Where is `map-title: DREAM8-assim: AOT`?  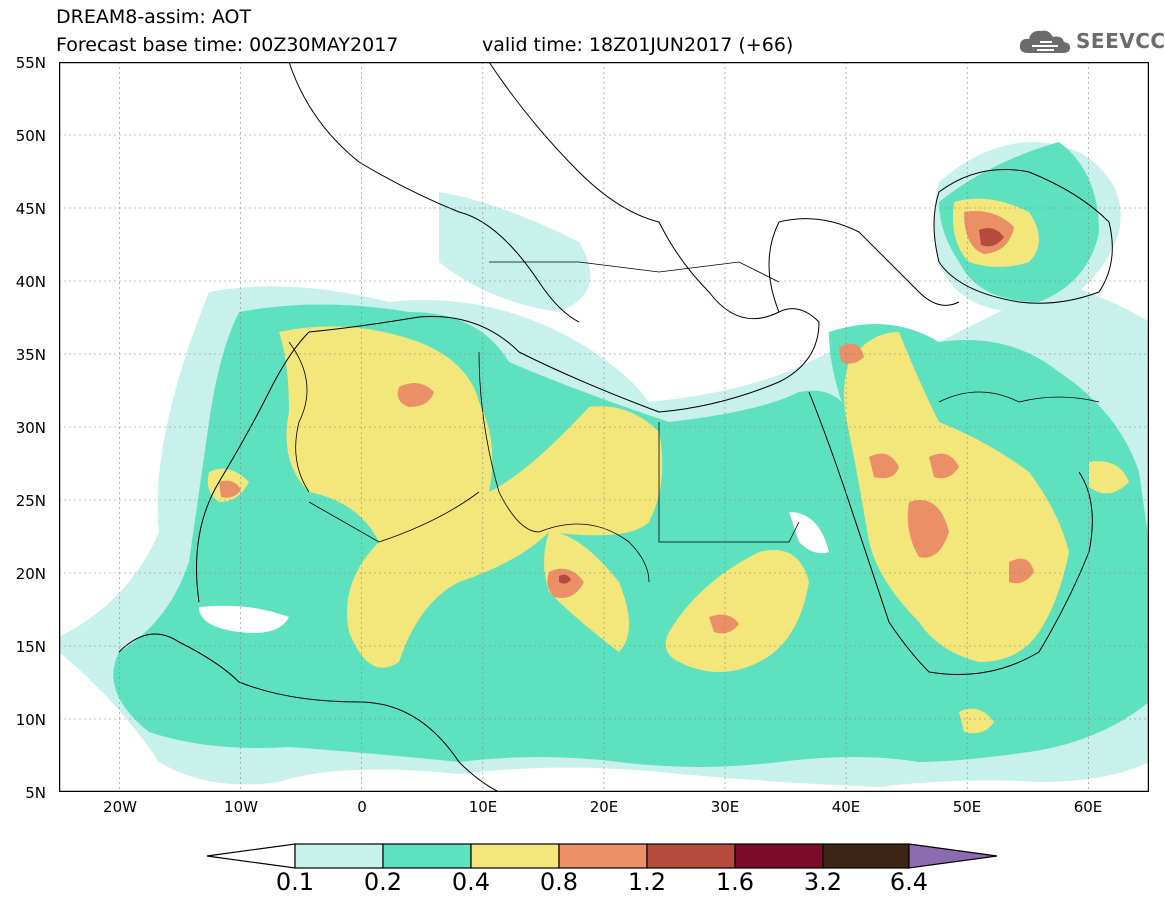 map-title: DREAM8-assim: AOT is located at coordinates (154, 17).